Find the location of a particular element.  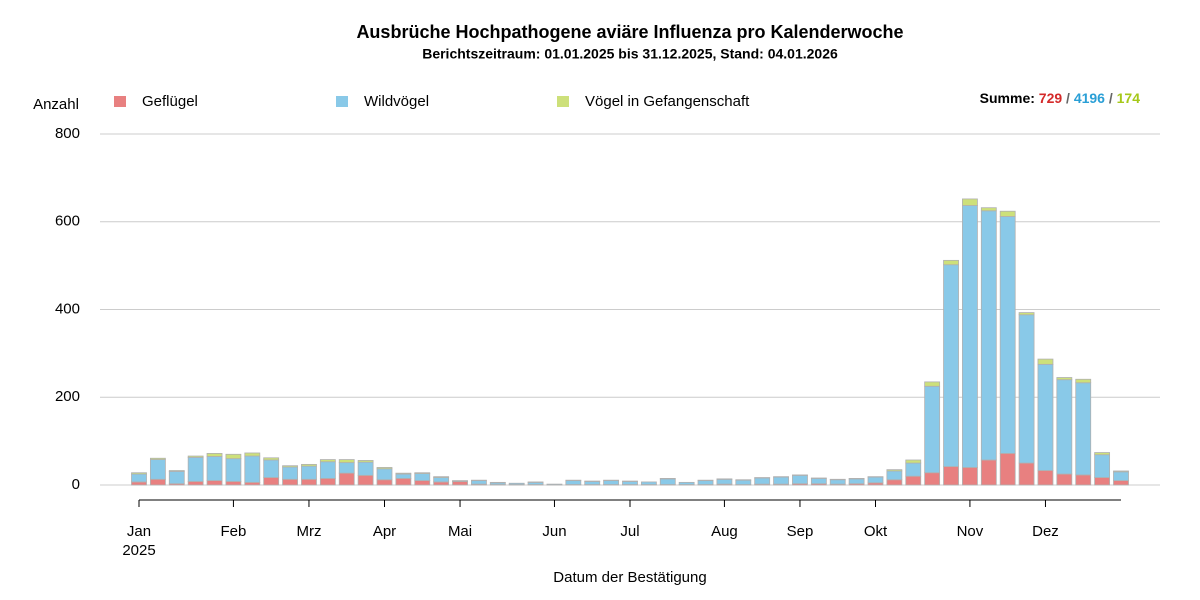

x-year-label: 2025 is located at coordinates (138, 550).